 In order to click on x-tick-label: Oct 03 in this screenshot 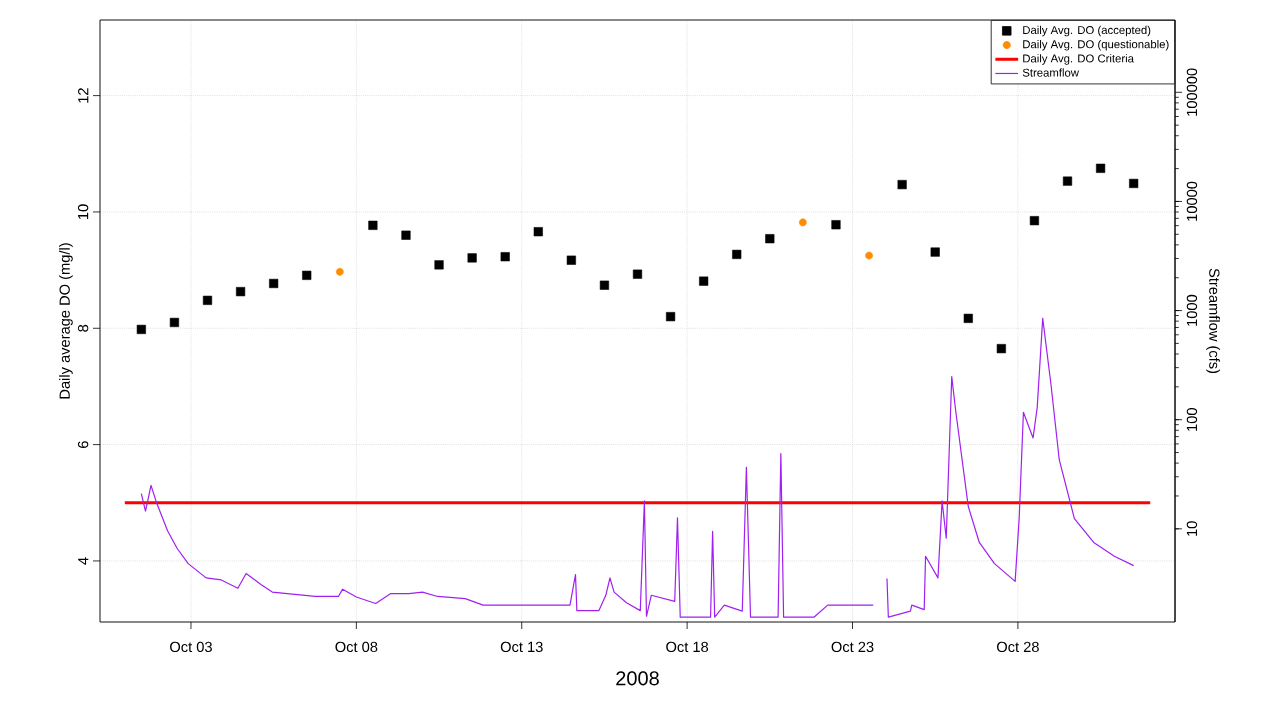, I will do `click(191, 647)`.